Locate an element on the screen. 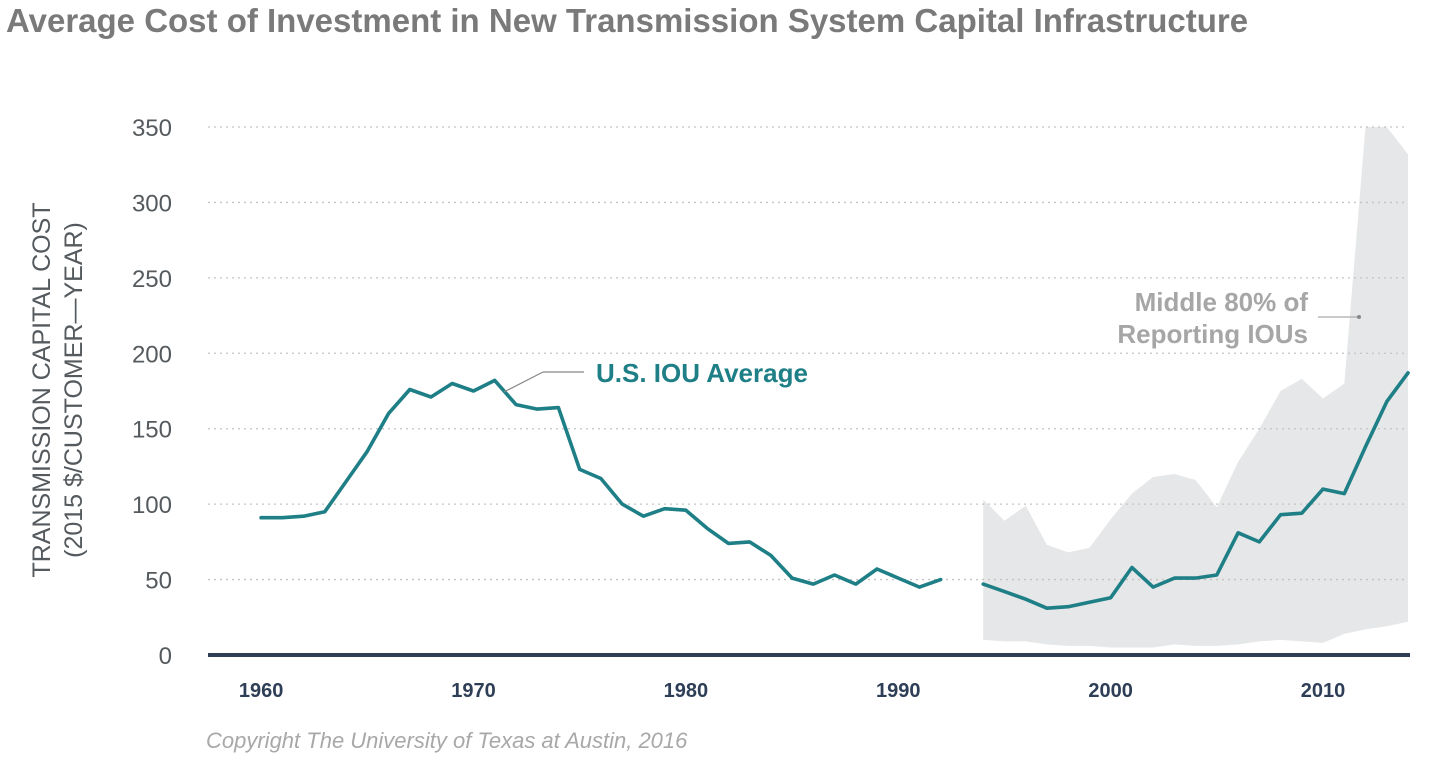 The image size is (1456, 762). x-tick-2010: 2010 is located at coordinates (1323, 691).